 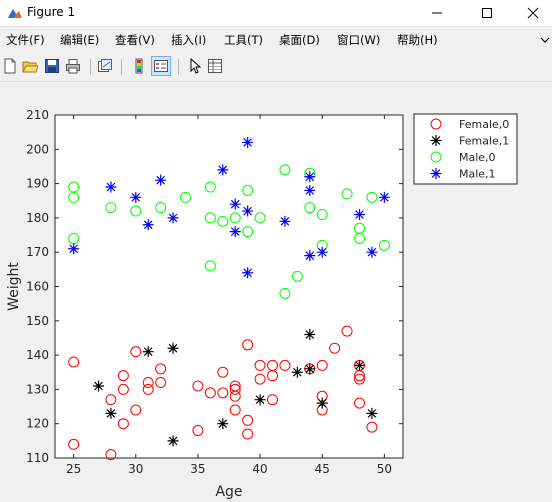 What do you see at coordinates (30, 66) in the screenshot?
I see `open-button` at bounding box center [30, 66].